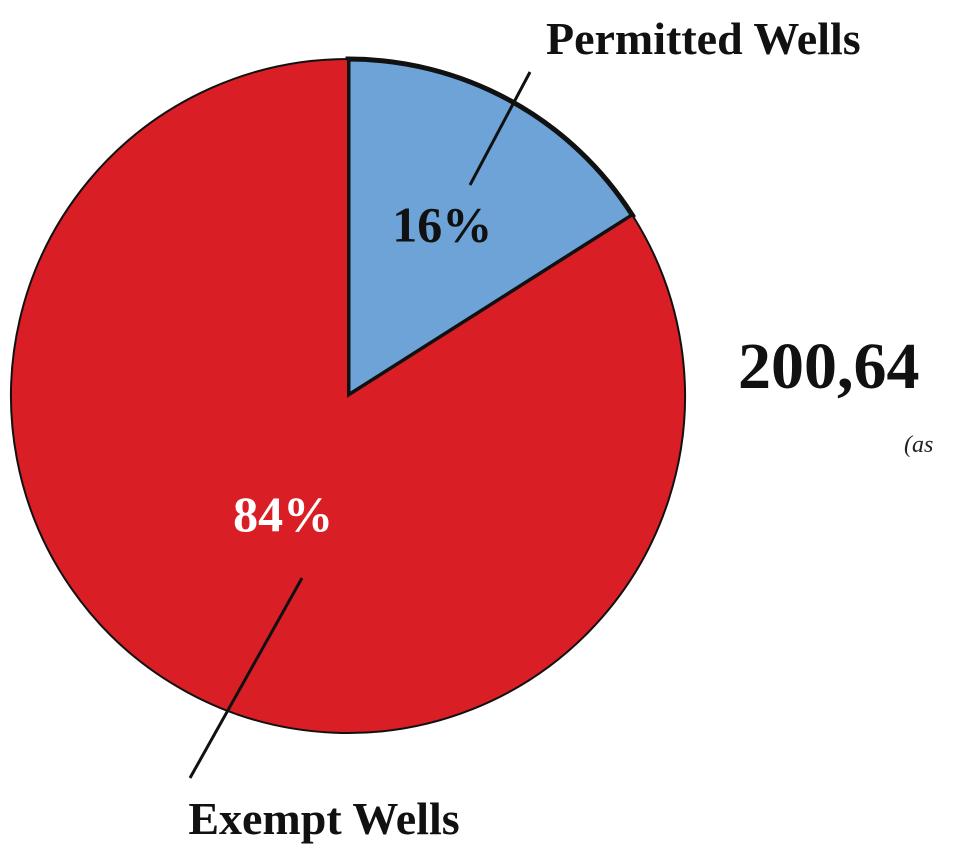 The width and height of the screenshot is (964, 845). I want to click on slice-percent-label: 84%, so click(283, 514).